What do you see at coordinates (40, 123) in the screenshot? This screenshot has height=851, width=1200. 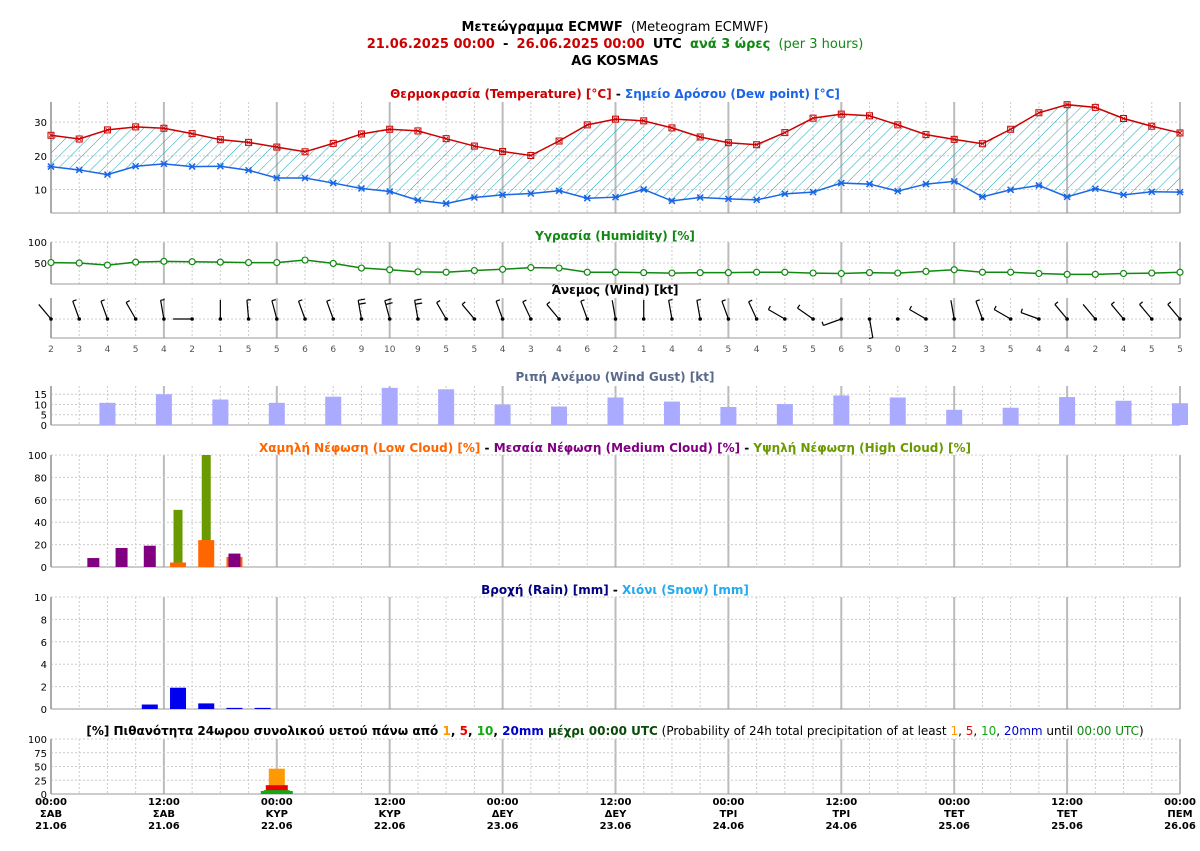 I see `temperature-ytick: 30` at bounding box center [40, 123].